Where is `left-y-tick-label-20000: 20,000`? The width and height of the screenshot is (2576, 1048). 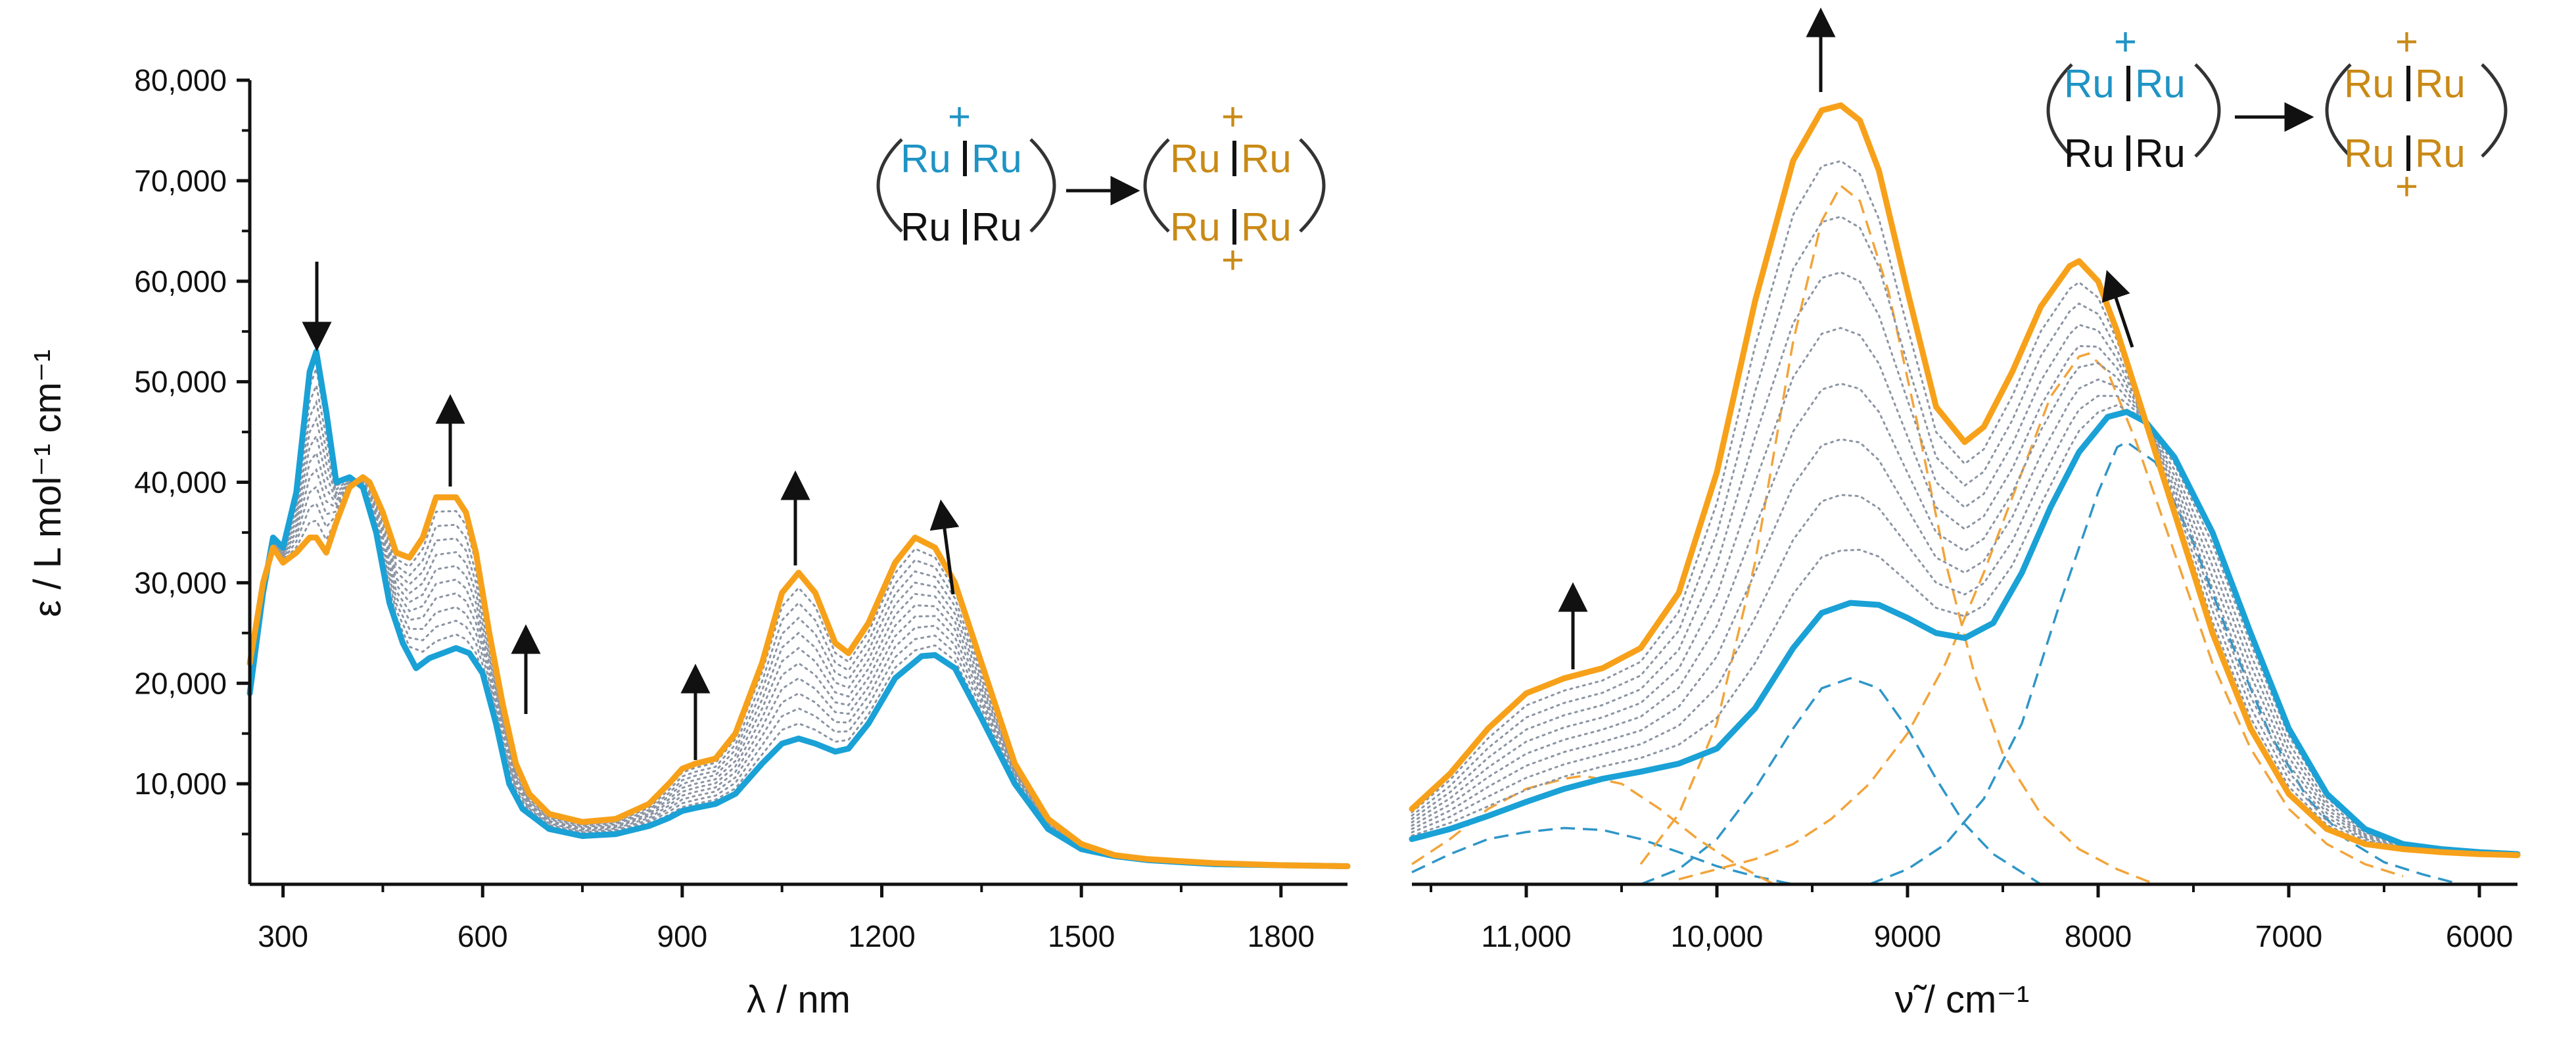 left-y-tick-label-20000: 20,000 is located at coordinates (180, 683).